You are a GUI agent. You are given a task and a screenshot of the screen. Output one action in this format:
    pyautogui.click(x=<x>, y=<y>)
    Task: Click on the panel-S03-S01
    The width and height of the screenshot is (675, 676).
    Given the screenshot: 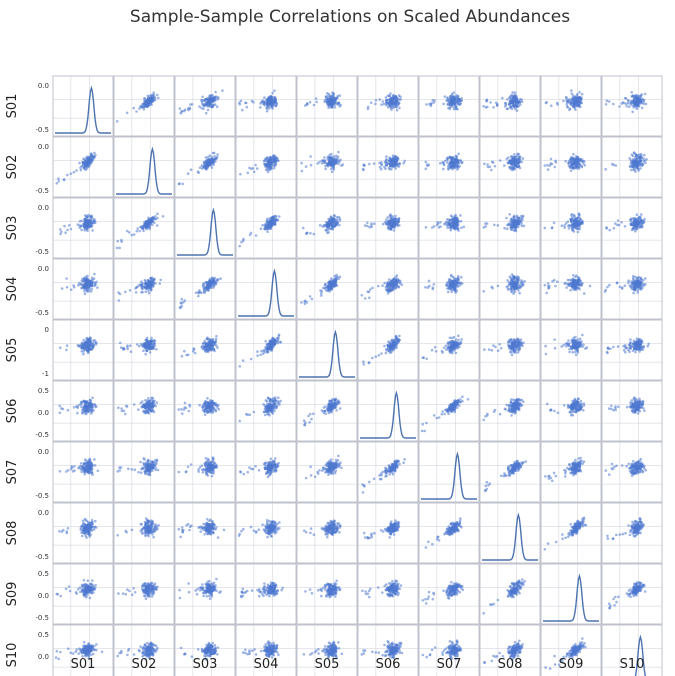 What is the action you would take?
    pyautogui.click(x=83, y=228)
    